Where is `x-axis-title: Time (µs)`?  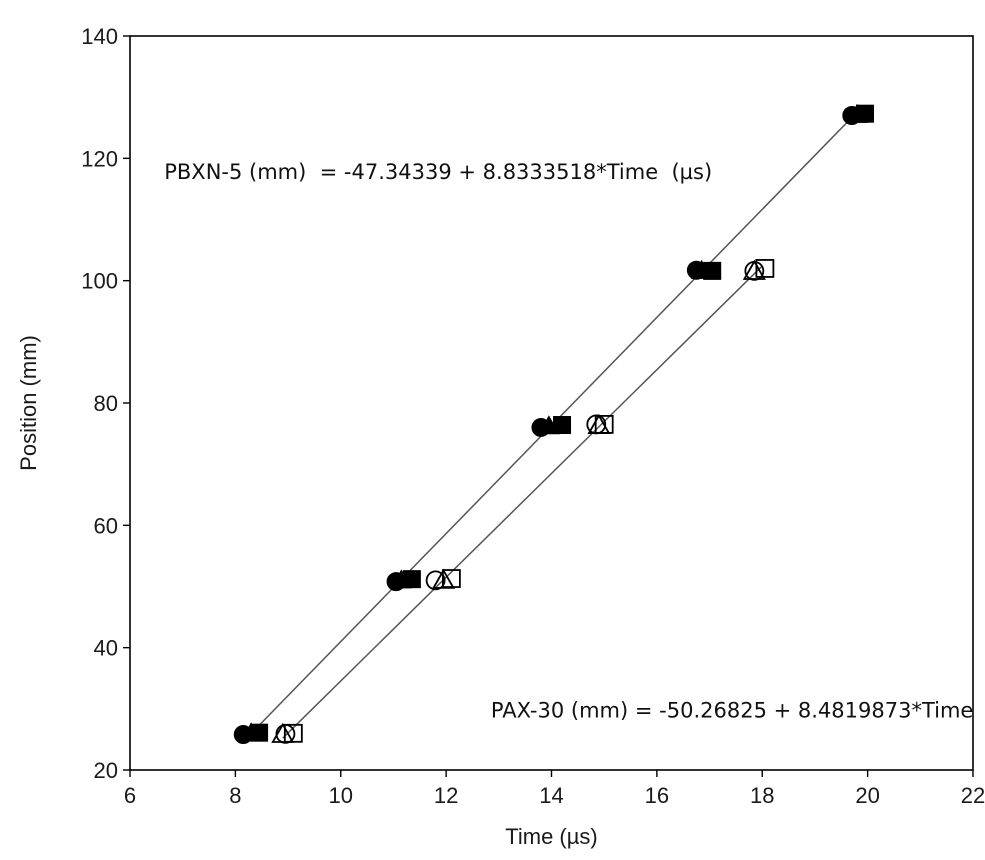
x-axis-title: Time (µs) is located at coordinates (551, 836).